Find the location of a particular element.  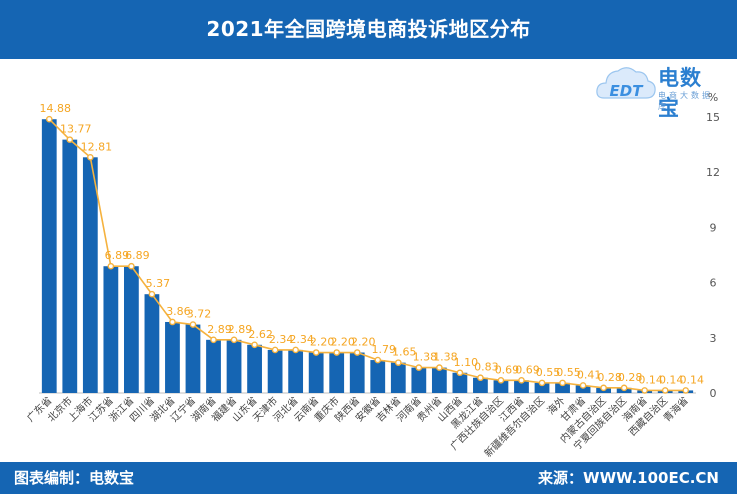

header-bar: 2021年全国跨境电商投诉地区分布 is located at coordinates (368, 29).